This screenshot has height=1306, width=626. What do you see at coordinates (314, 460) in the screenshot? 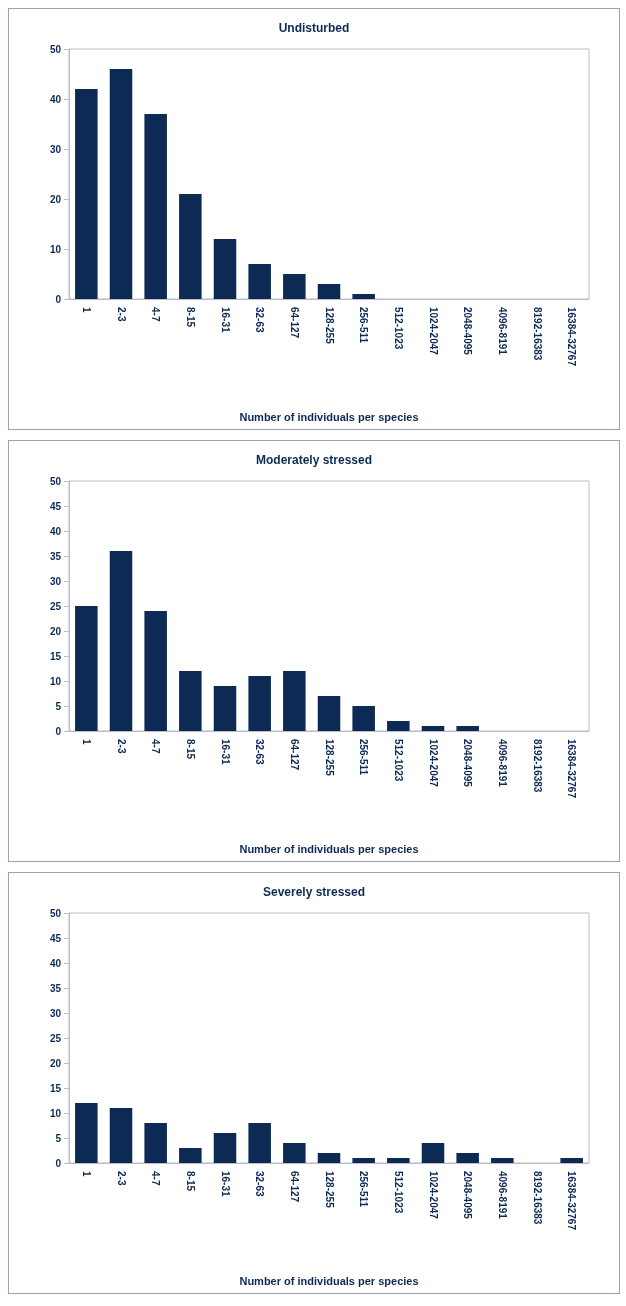
I see `chart-title: Moderately stressed` at bounding box center [314, 460].